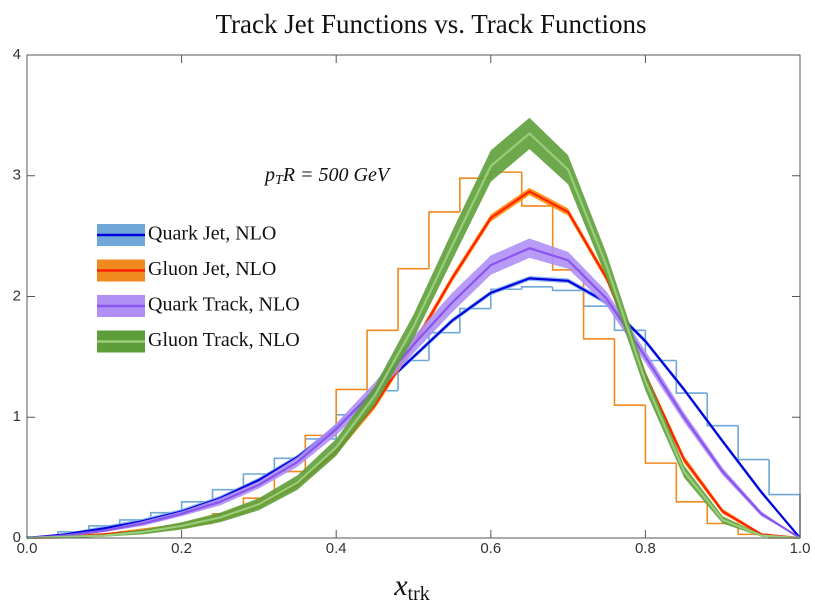  I want to click on y-tick-label: 0, so click(17, 537).